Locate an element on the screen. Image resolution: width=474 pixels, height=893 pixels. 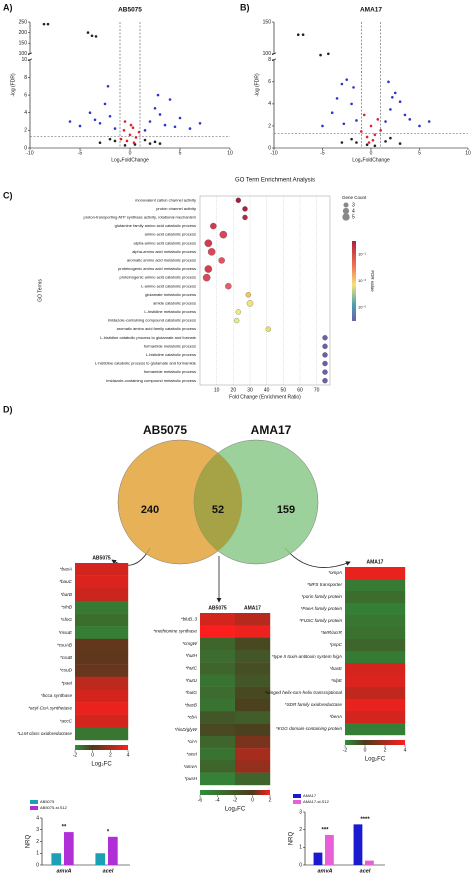
y-tick-label: amino acid catabolic process is located at coordinates (170, 234).